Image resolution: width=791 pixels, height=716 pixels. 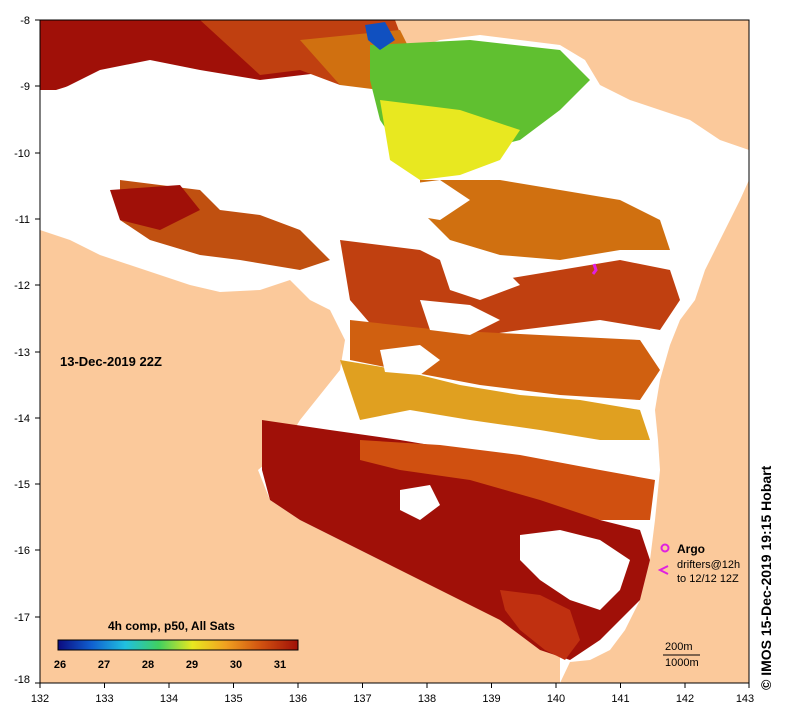 What do you see at coordinates (25, 21) in the screenshot?
I see `y-tick-label: -8` at bounding box center [25, 21].